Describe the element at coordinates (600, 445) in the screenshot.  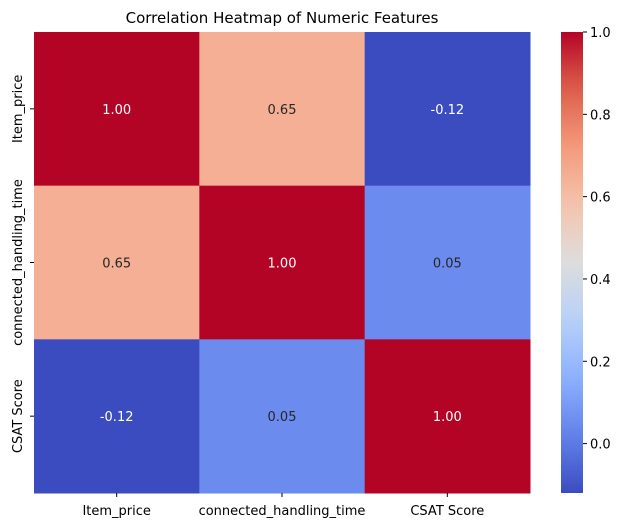
I see `colorbar-tick-label: 0.0` at that location.